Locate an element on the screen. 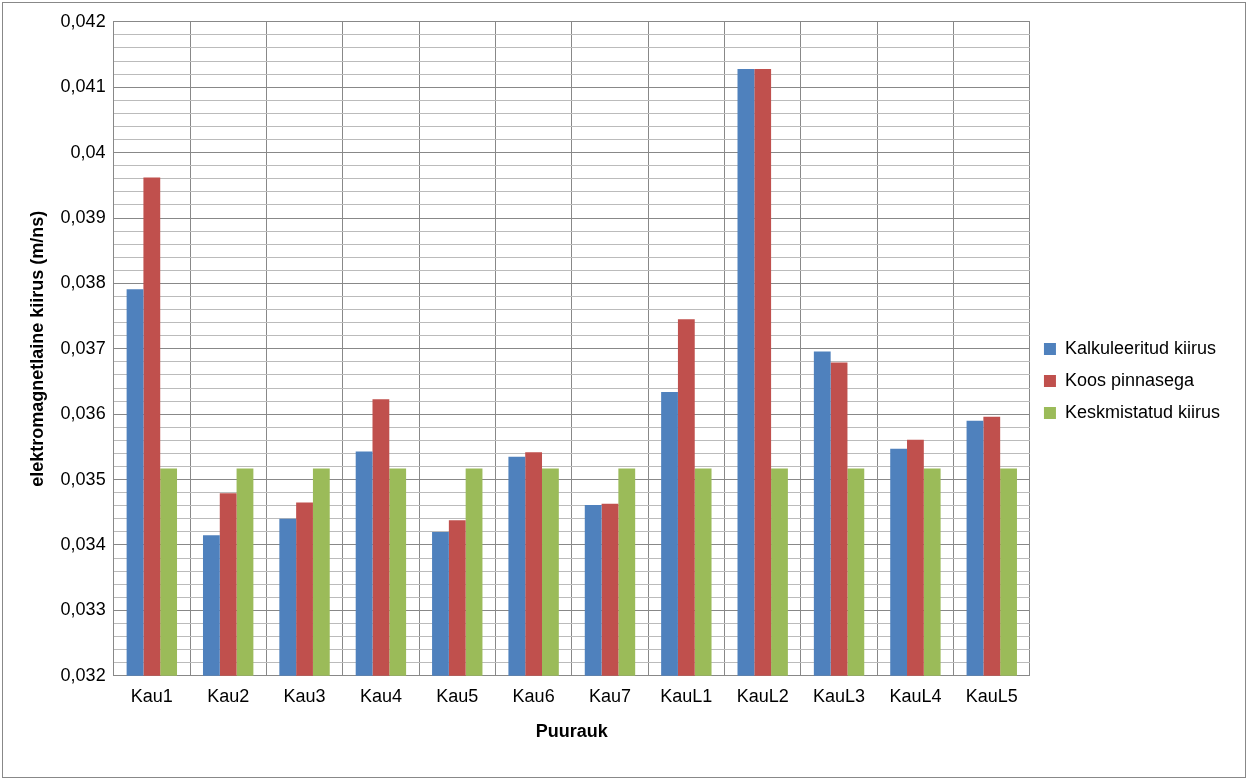 This screenshot has height=782, width=1250. x-tick-label: Kau1 is located at coordinates (151, 695).